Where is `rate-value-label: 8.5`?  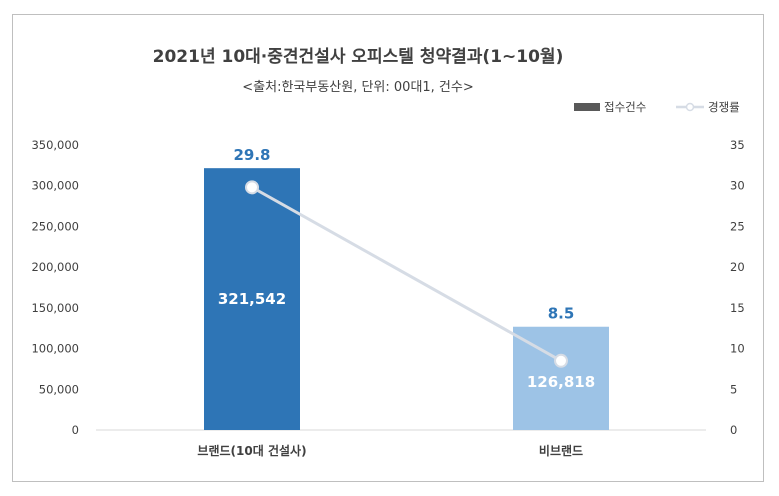
rate-value-label: 8.5 is located at coordinates (561, 314).